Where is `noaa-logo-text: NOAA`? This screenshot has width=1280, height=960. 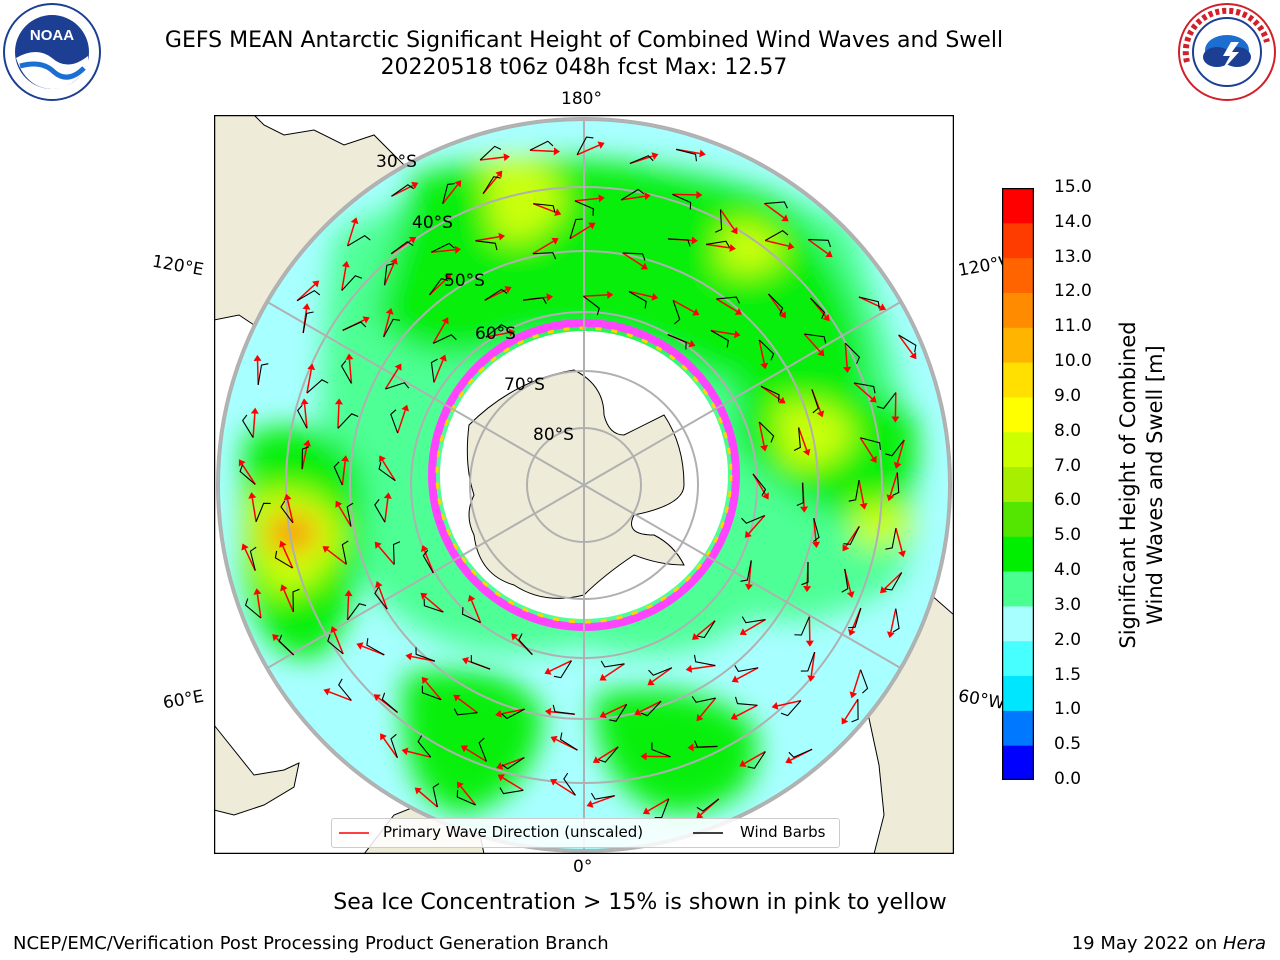 noaa-logo-text: NOAA is located at coordinates (52, 35).